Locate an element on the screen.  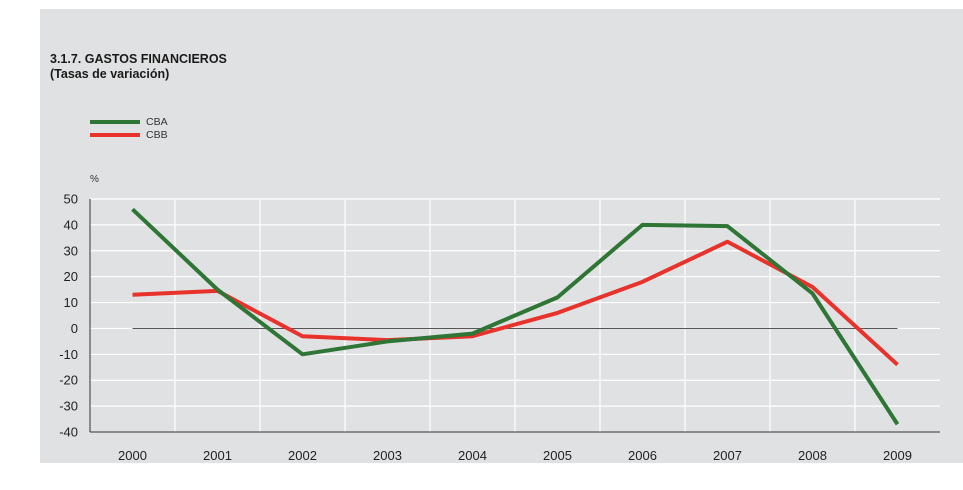
y-tick-label-5: 0 is located at coordinates (74, 328).